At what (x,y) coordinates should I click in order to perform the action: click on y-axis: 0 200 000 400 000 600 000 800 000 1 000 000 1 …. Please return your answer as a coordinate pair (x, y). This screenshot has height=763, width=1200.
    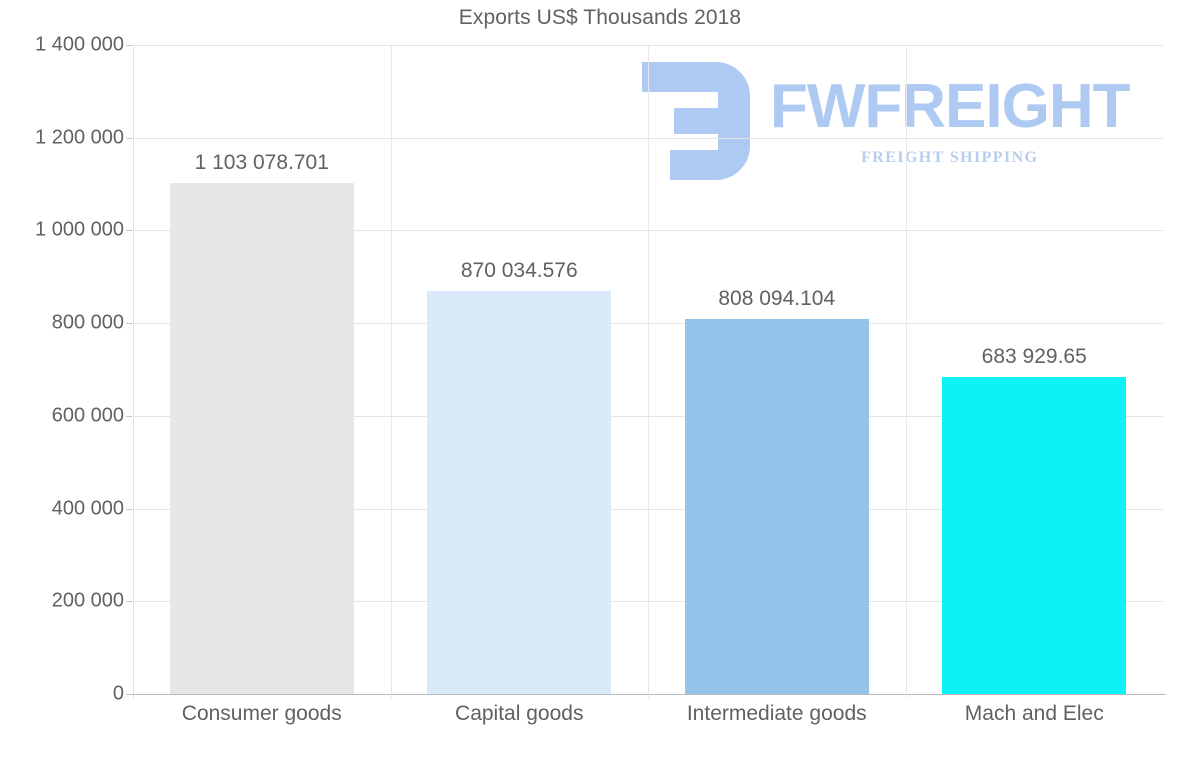
    Looking at the image, I should click on (66, 381).